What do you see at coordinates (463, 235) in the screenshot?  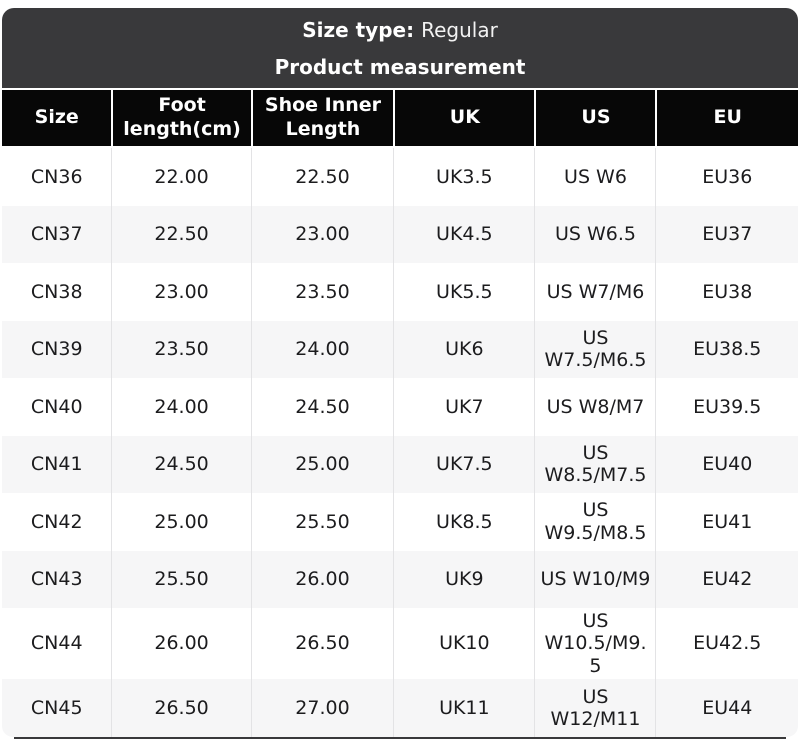 I see `cell-uk: UK4.5` at bounding box center [463, 235].